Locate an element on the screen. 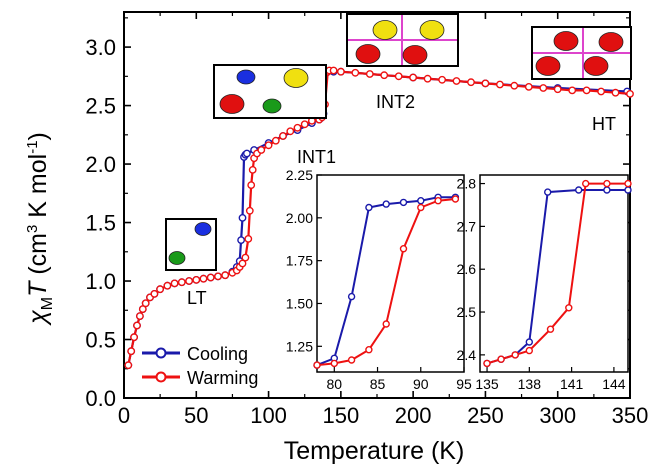 This screenshot has width=651, height=467. y-tick-label: 1.0 is located at coordinates (100, 281).